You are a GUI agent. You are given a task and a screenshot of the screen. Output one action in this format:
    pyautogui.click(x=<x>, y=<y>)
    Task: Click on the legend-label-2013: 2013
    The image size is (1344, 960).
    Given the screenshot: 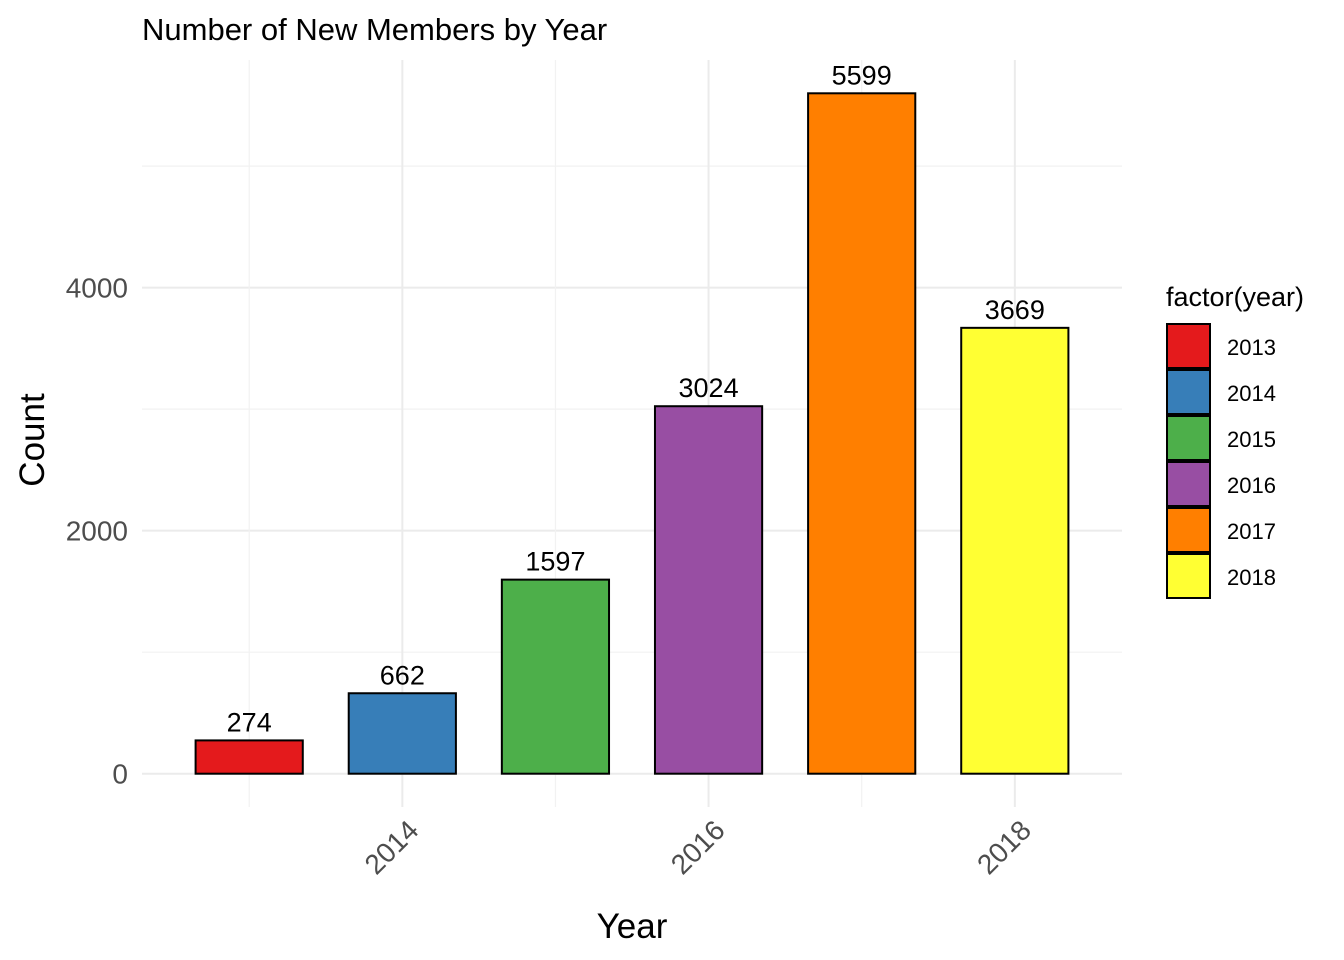 What is the action you would take?
    pyautogui.click(x=1251, y=347)
    